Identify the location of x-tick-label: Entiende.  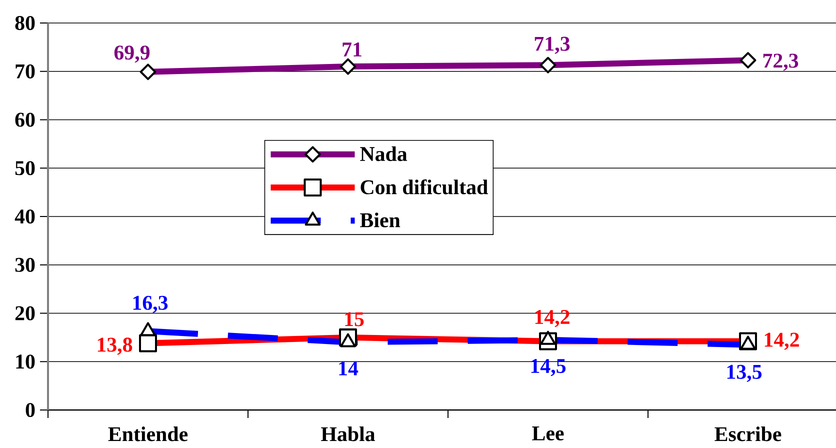
(148, 434).